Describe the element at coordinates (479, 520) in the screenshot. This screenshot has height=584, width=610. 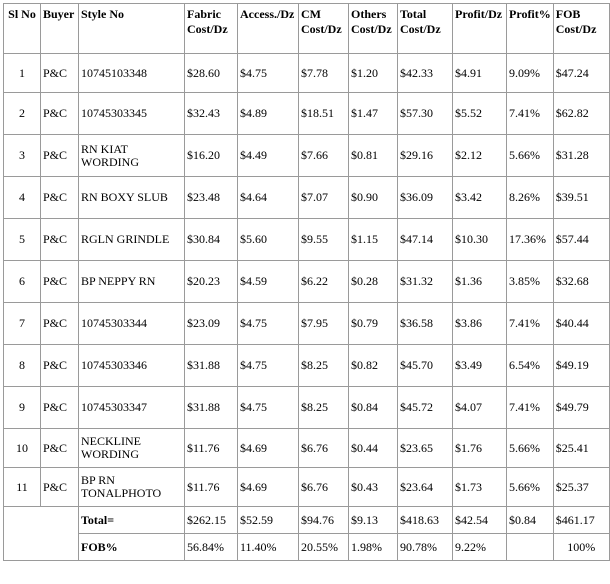
I see `totals-profit: $42.54` at that location.